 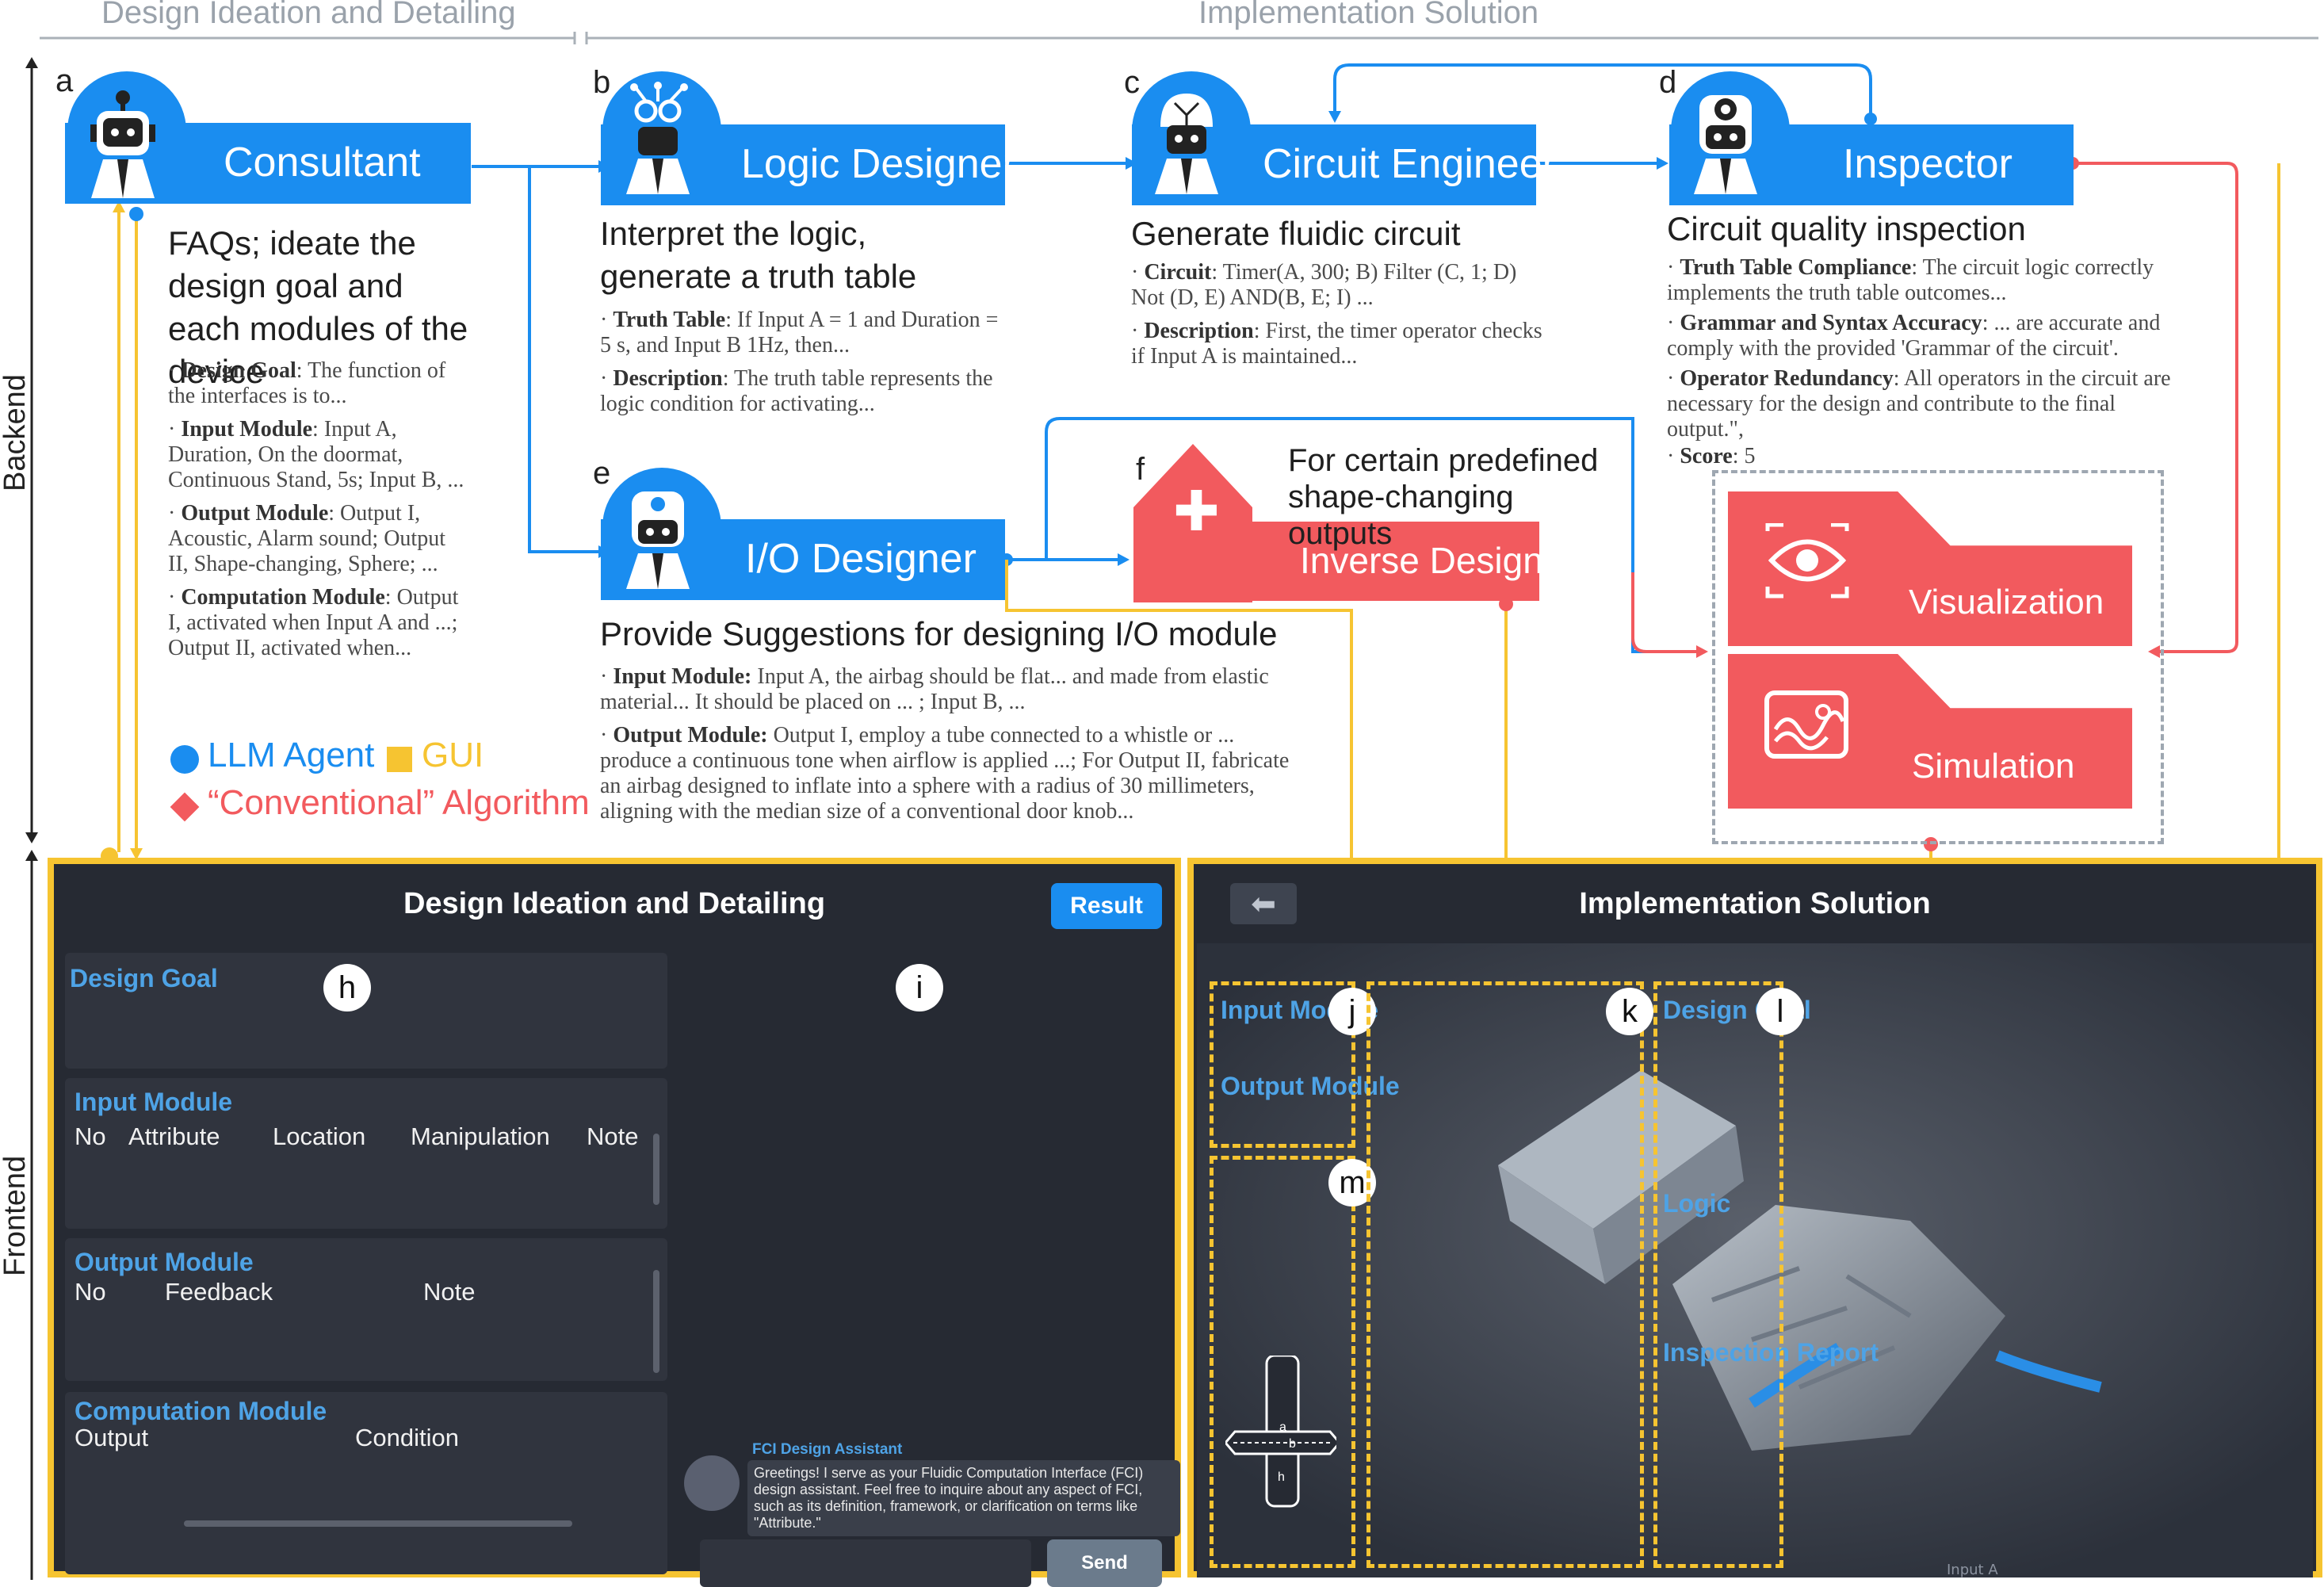 What do you see at coordinates (1831, 323) in the screenshot?
I see `item-key: Grammar and Syntax Accuracy` at bounding box center [1831, 323].